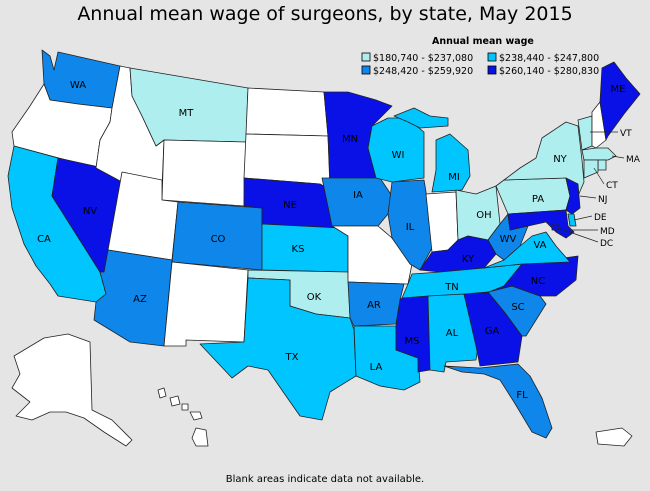  Describe the element at coordinates (492, 331) in the screenshot. I see `label-GA: GA` at that location.